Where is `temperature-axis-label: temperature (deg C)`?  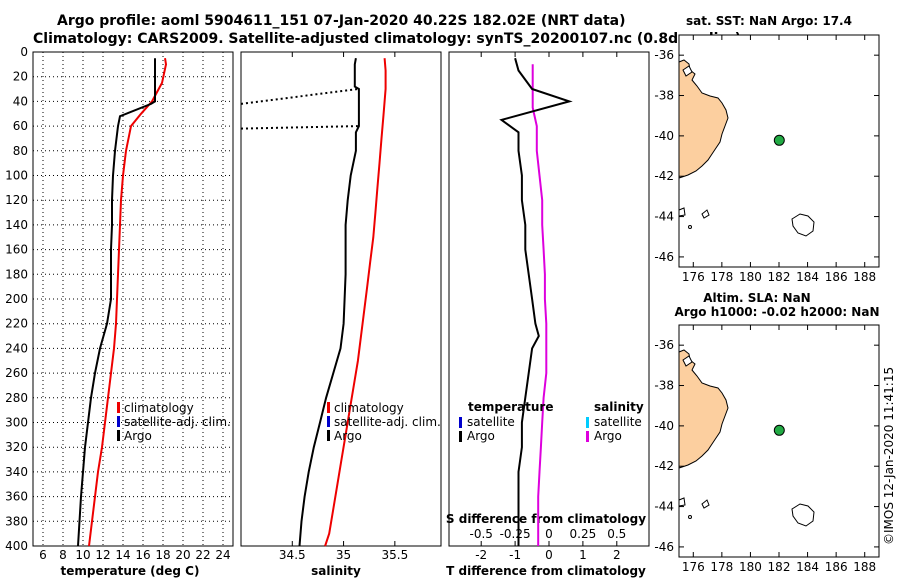
temperature-axis-label: temperature (deg C) is located at coordinates (130, 571).